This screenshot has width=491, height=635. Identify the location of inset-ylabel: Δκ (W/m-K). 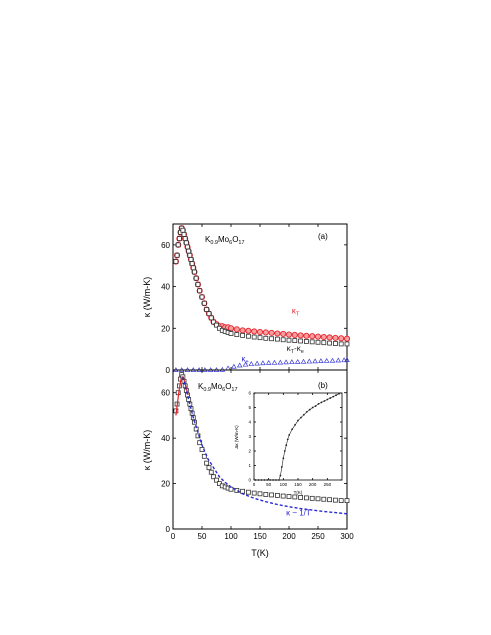
(236, 437).